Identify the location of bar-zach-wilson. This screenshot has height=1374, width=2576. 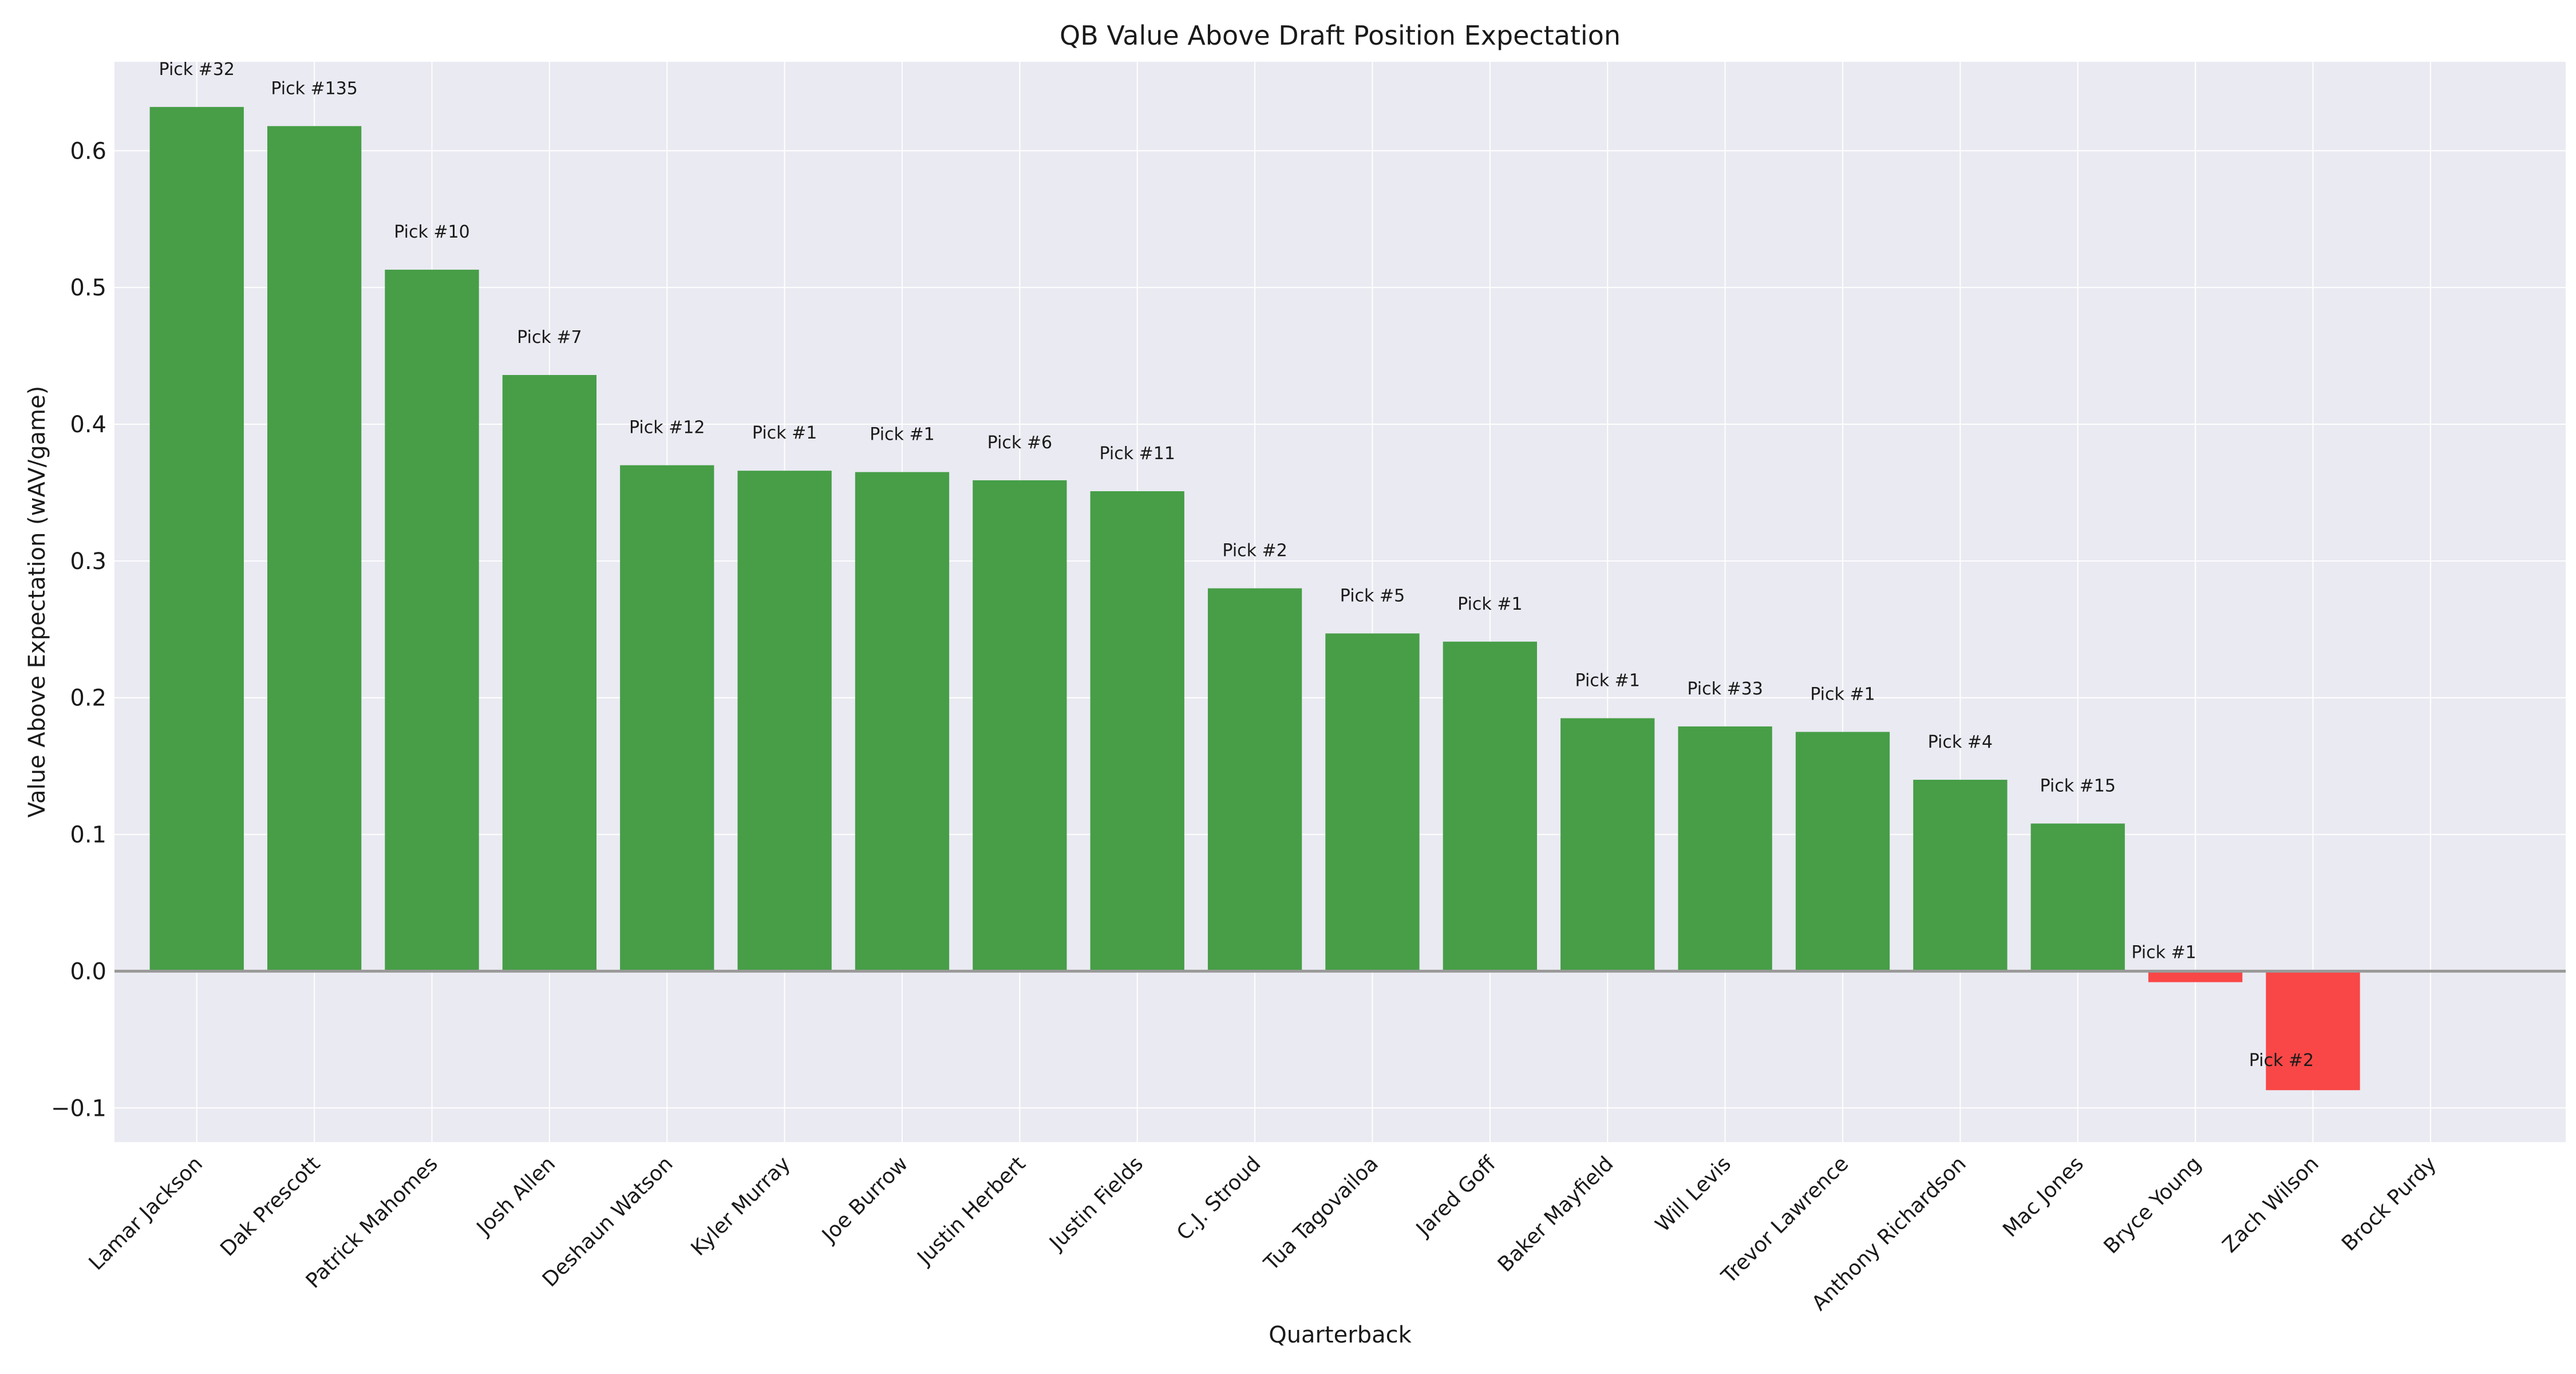
(2313, 1031).